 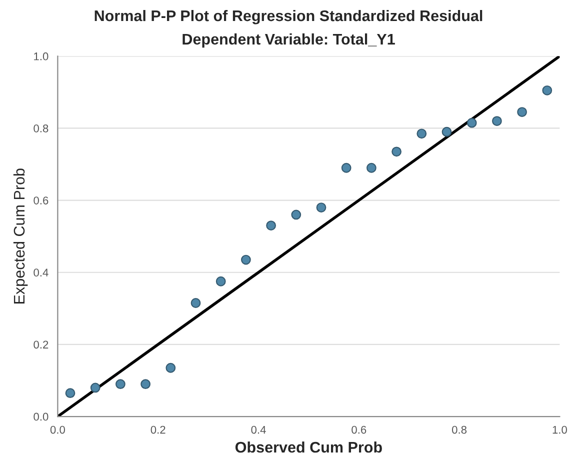 What do you see at coordinates (57, 430) in the screenshot?
I see `x-tick-label: 0.0` at bounding box center [57, 430].